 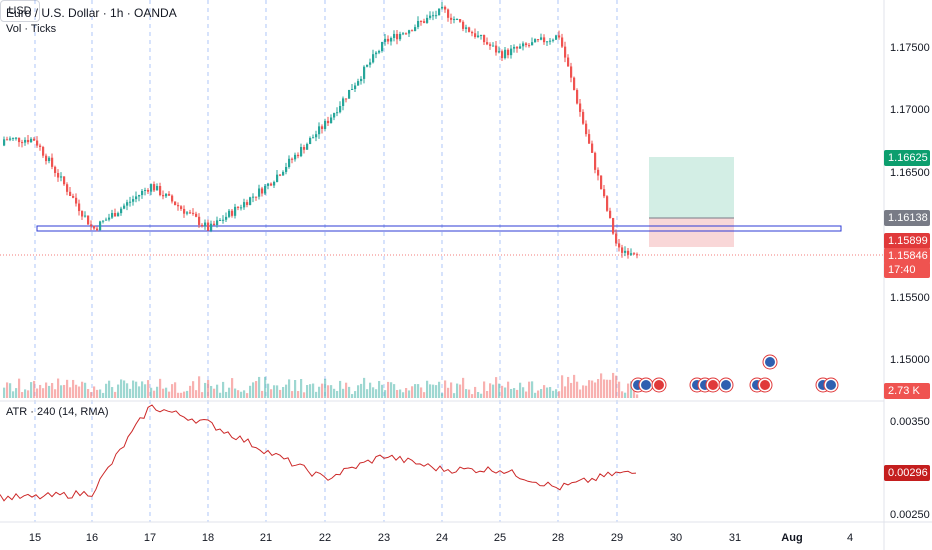 What do you see at coordinates (734, 373) in the screenshot?
I see `economic-events` at bounding box center [734, 373].